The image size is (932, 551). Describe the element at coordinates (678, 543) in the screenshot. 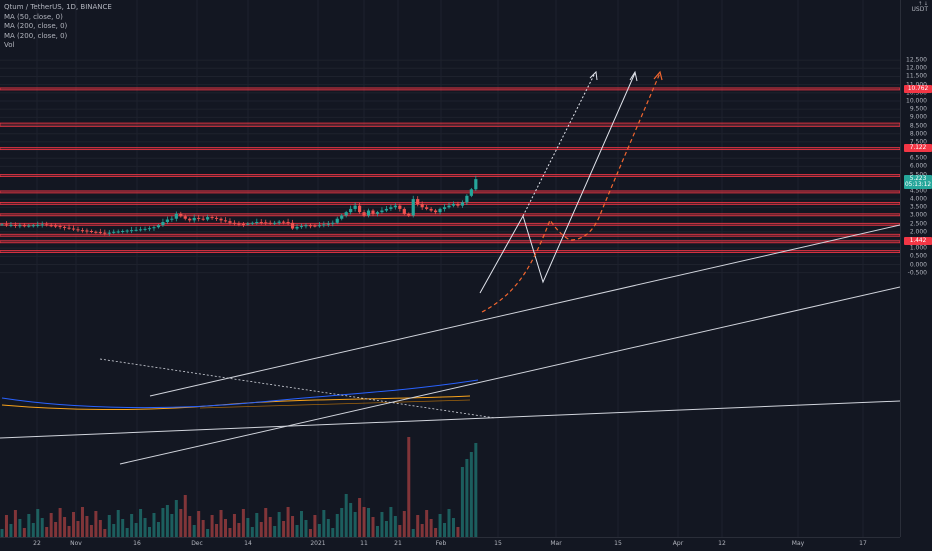

I see `time-label: Apr` at that location.